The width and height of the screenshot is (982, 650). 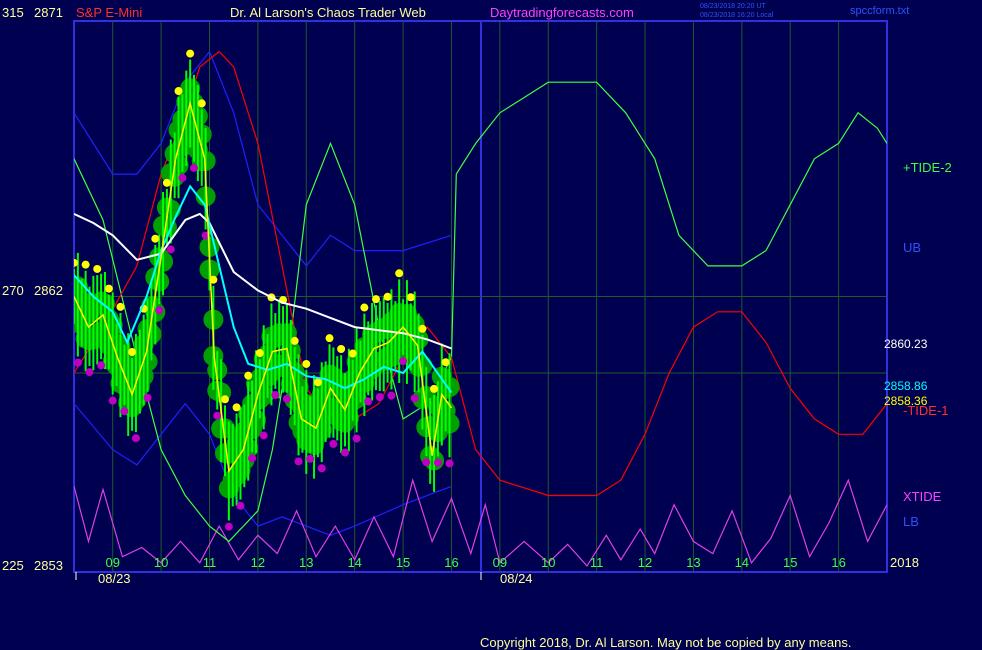 I want to click on label-xtide: XTIDE, so click(x=922, y=496).